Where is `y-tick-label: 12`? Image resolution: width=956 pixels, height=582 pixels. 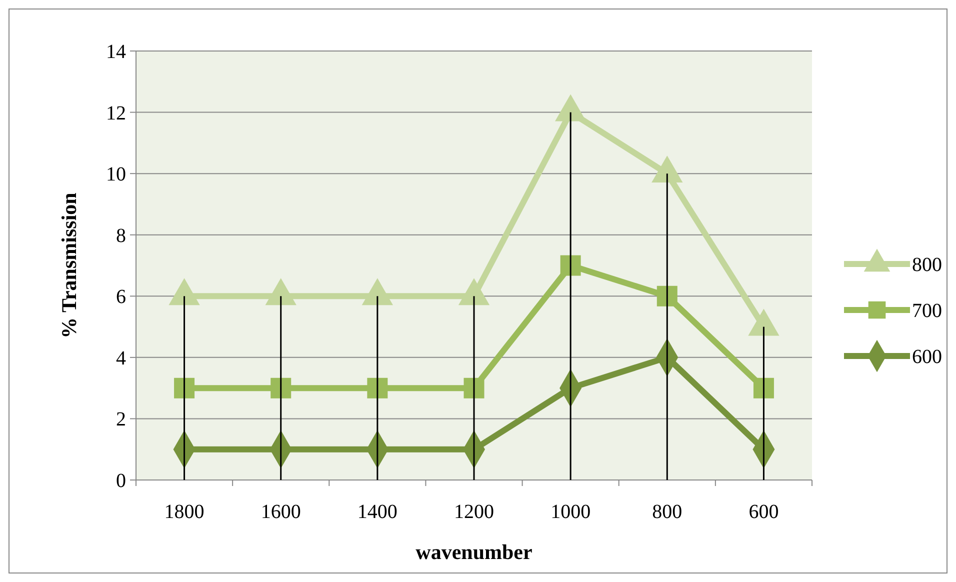
y-tick-label: 12 is located at coordinates (116, 113).